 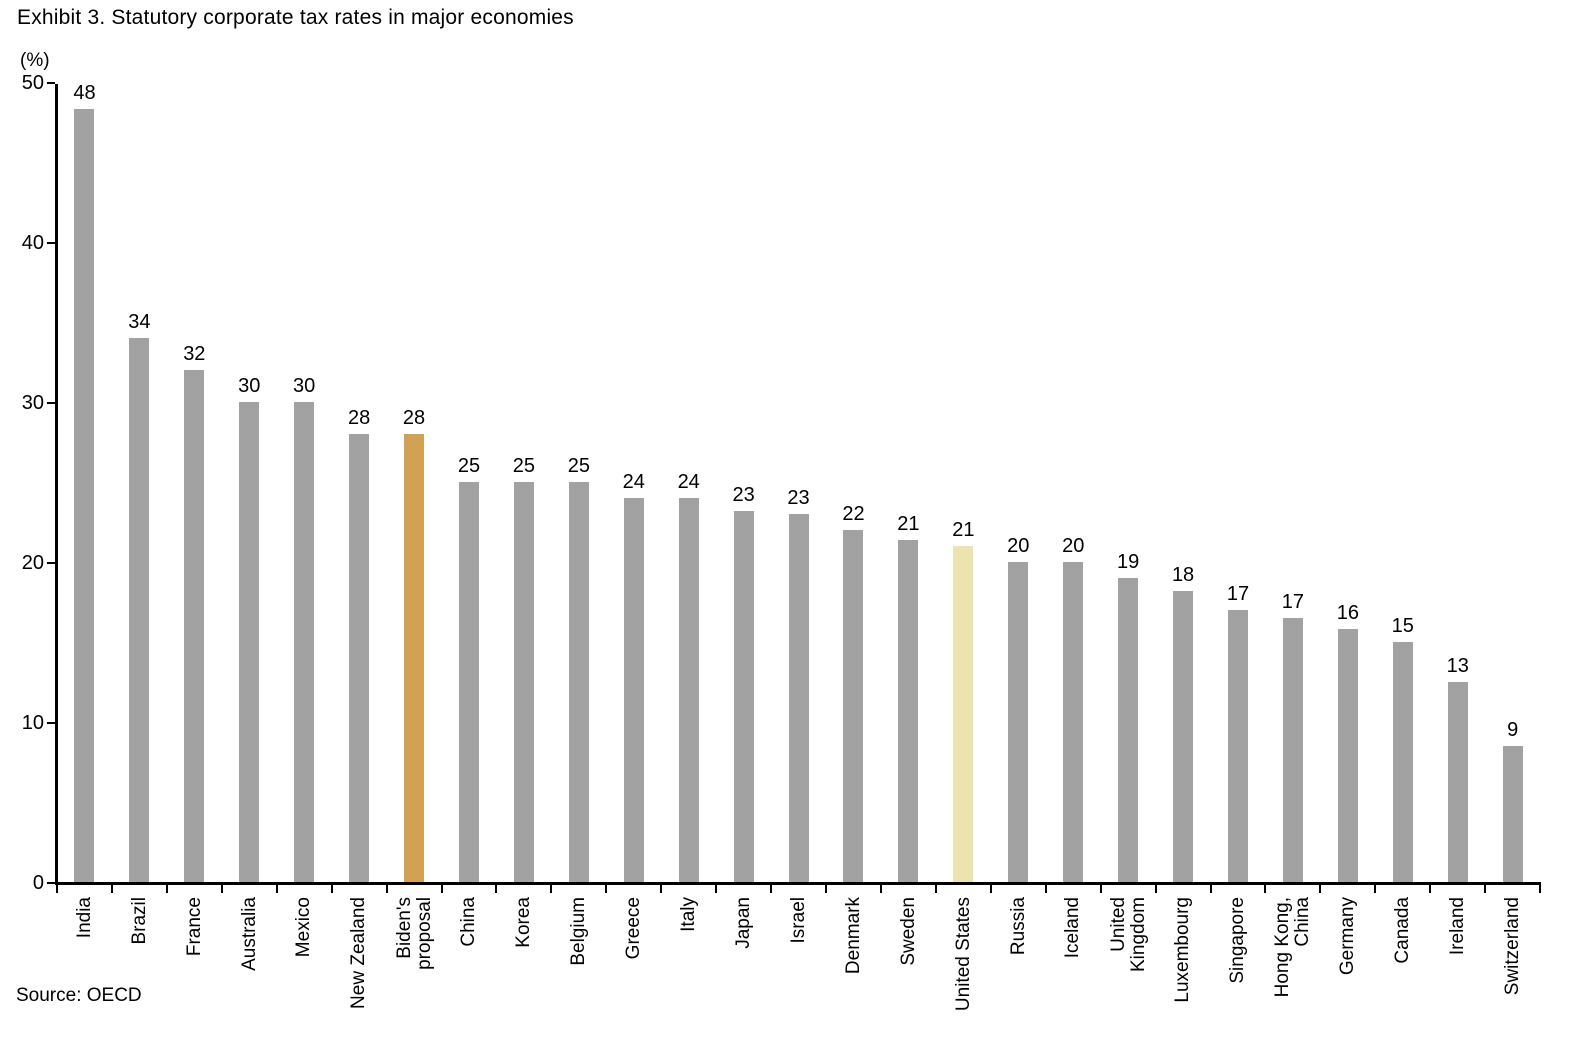 I want to click on x-axis-category-label-united-states: United States, so click(x=963, y=954).